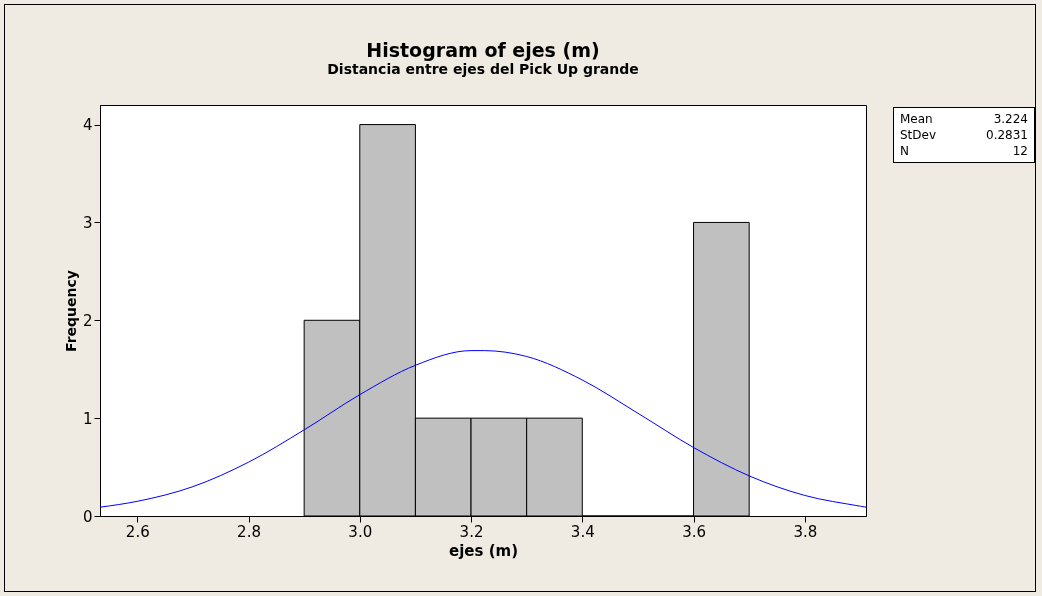 This screenshot has width=1042, height=596. I want to click on chart-title: Histogram of ejes (m), so click(483, 50).